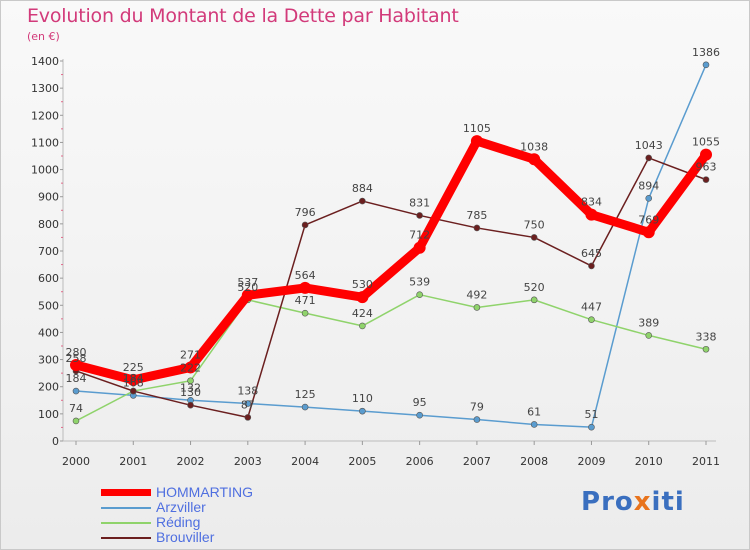  Describe the element at coordinates (43, 36) in the screenshot. I see `unit-label: (en €)` at that location.